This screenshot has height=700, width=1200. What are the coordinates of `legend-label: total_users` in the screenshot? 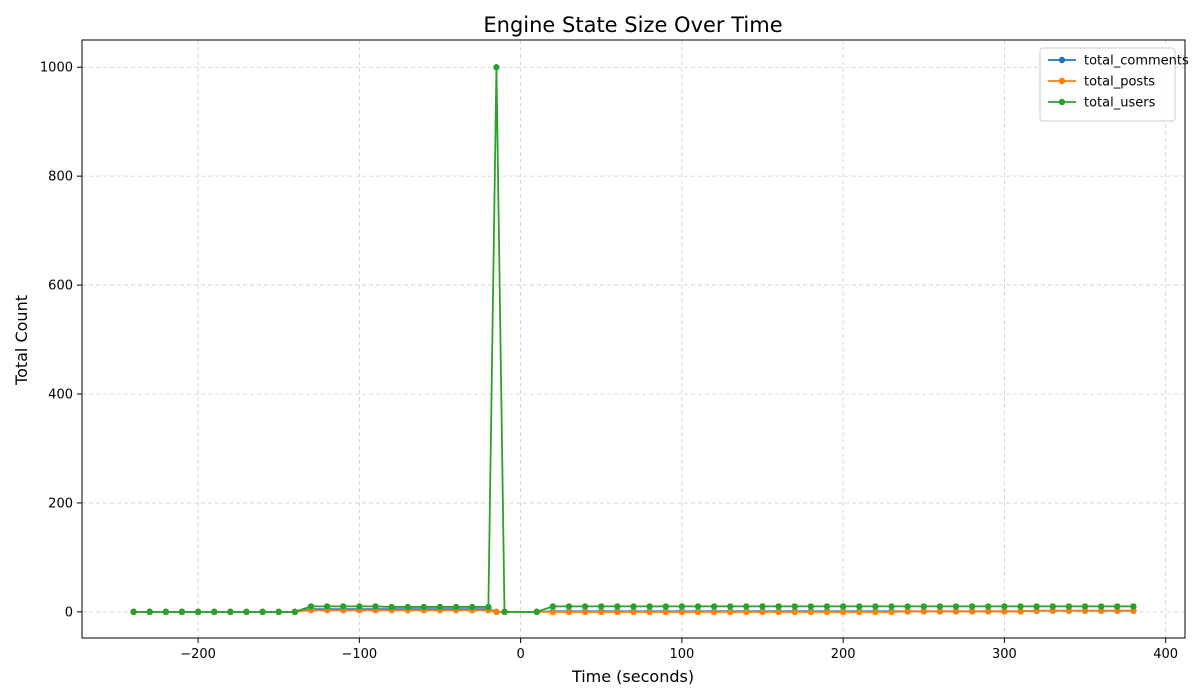 It's located at (1120, 103).